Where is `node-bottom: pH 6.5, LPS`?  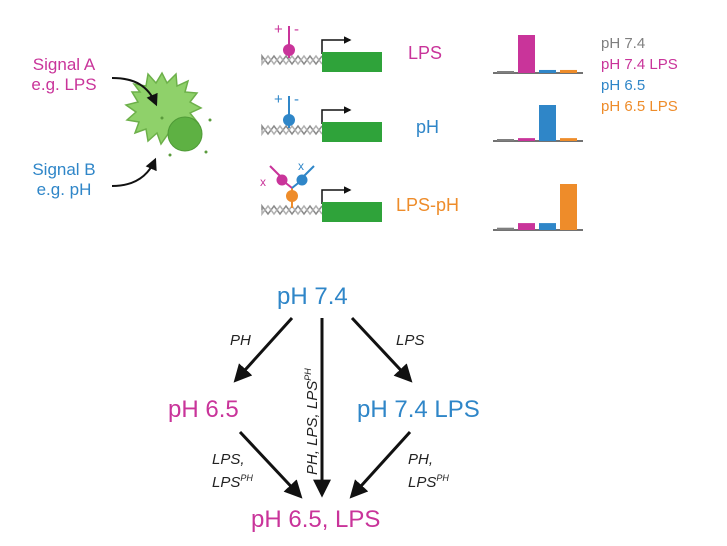
node-bottom: pH 6.5, LPS is located at coordinates (316, 519).